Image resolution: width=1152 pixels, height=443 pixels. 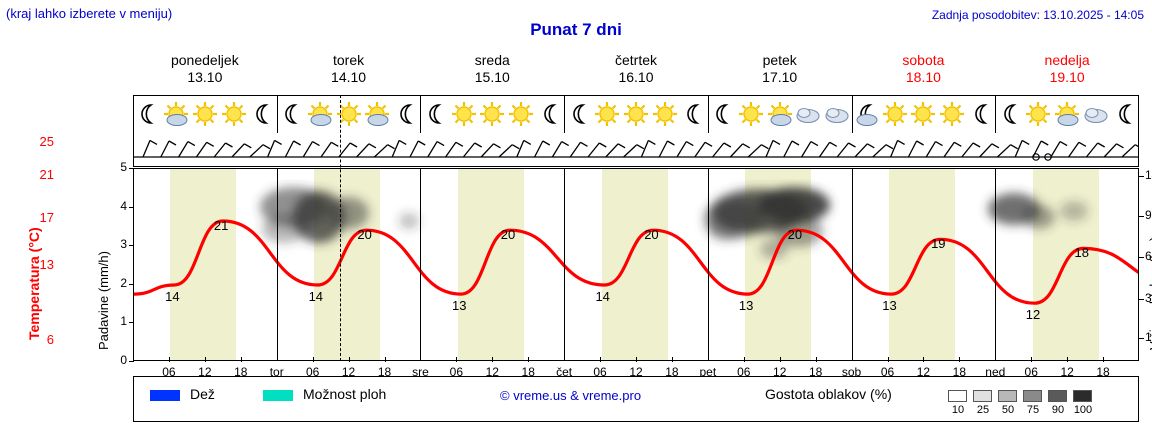 I want to click on last-updated: Zadnja posodobitev: 13.10.2025 - 14:05, so click(x=1037, y=15).